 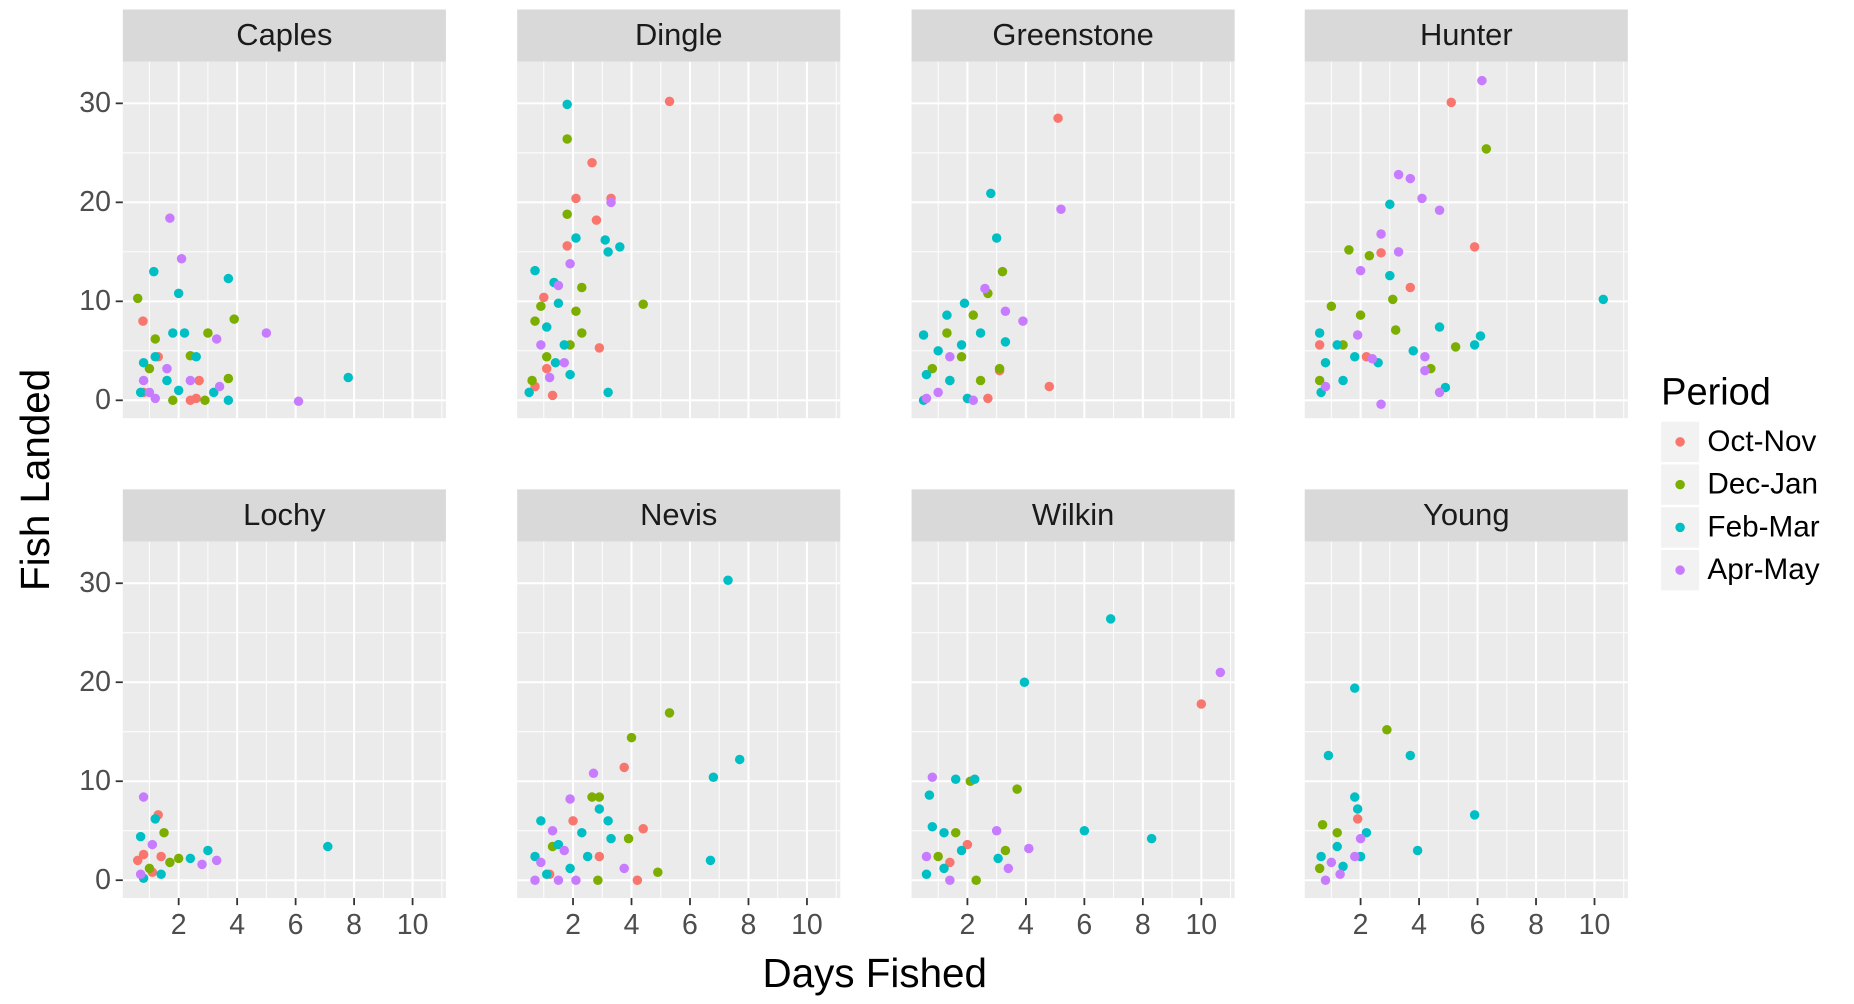 I want to click on x-tick-label: 10, so click(x=413, y=925).